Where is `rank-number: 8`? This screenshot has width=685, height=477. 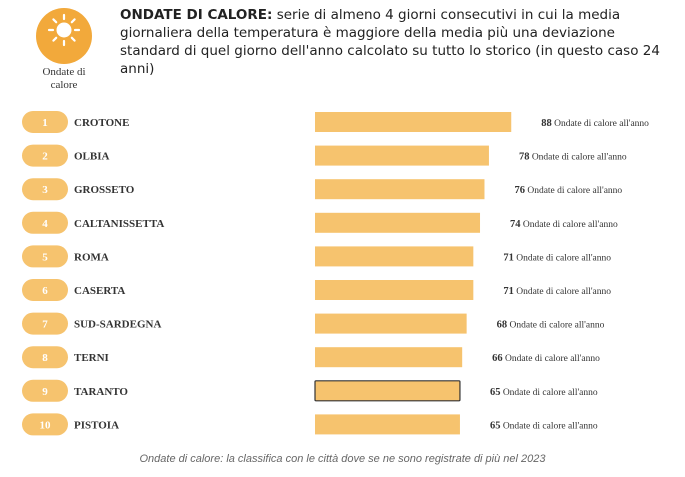 rank-number: 8 is located at coordinates (45, 358).